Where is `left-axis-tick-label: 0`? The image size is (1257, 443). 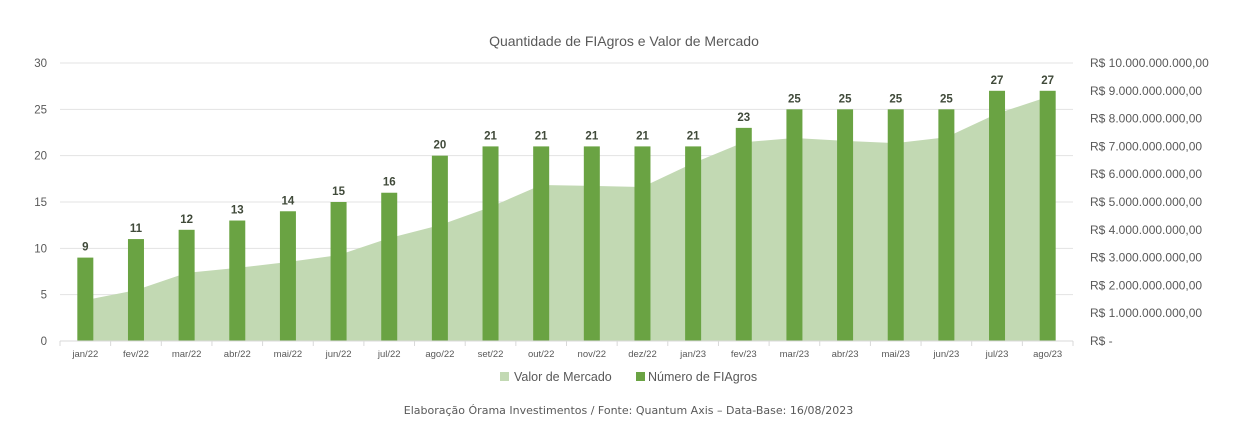 left-axis-tick-label: 0 is located at coordinates (44, 342).